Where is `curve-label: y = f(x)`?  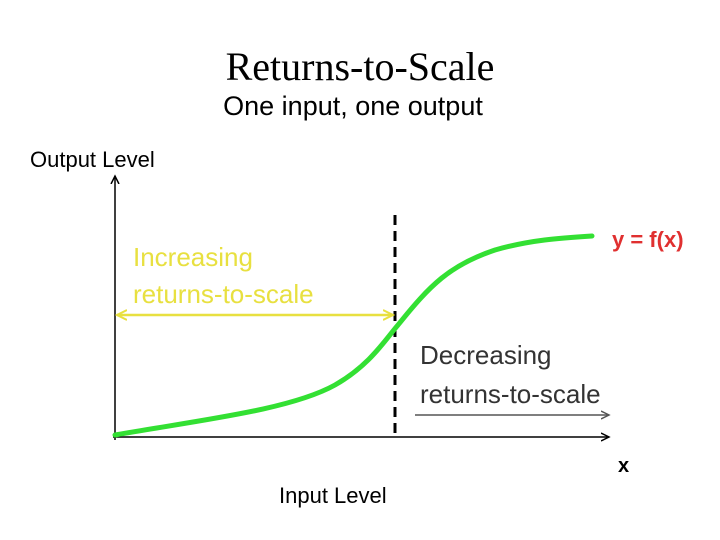 curve-label: y = f(x) is located at coordinates (648, 239).